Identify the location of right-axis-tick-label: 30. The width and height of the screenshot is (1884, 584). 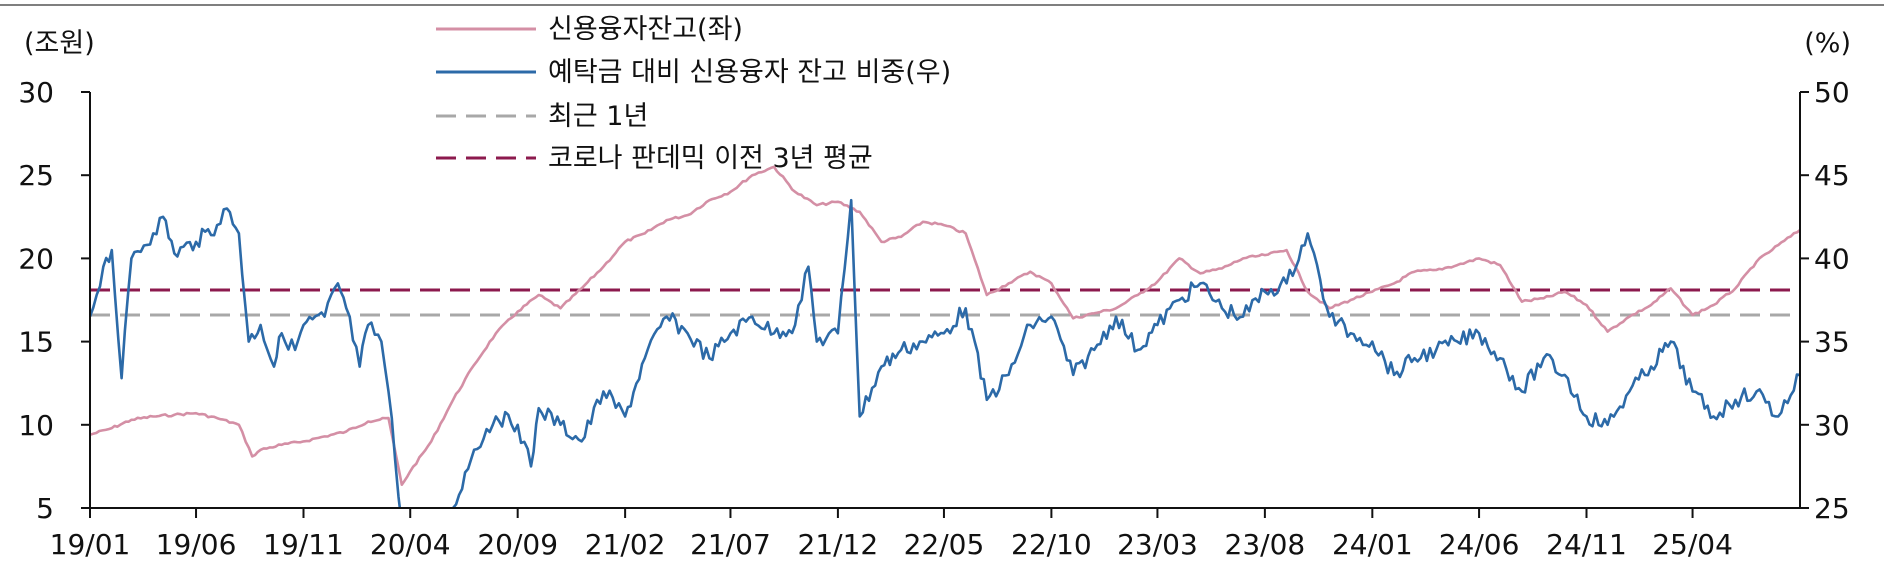
(1832, 425).